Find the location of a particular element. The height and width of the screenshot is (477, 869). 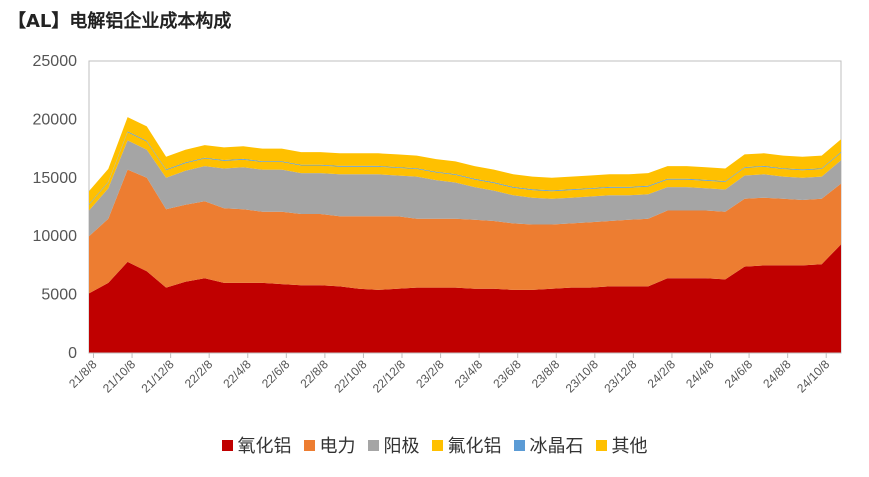

x-tick-label: 23/2/8 is located at coordinates (430, 374).